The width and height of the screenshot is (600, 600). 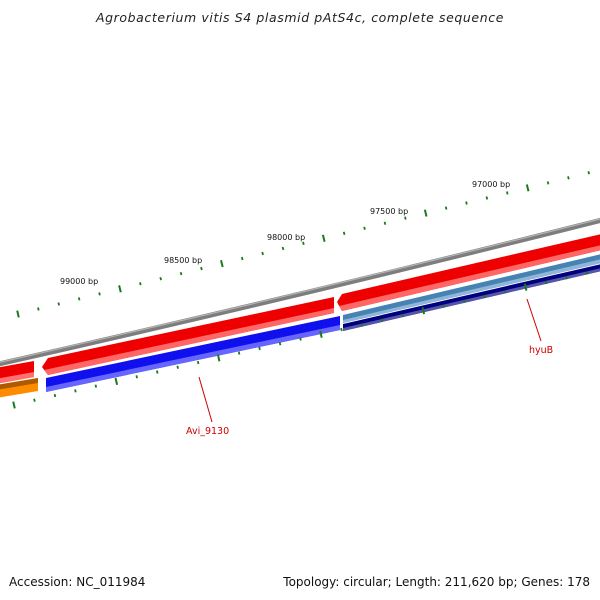 I want to click on accession-label: Accession: NC_011984, so click(x=77, y=582).